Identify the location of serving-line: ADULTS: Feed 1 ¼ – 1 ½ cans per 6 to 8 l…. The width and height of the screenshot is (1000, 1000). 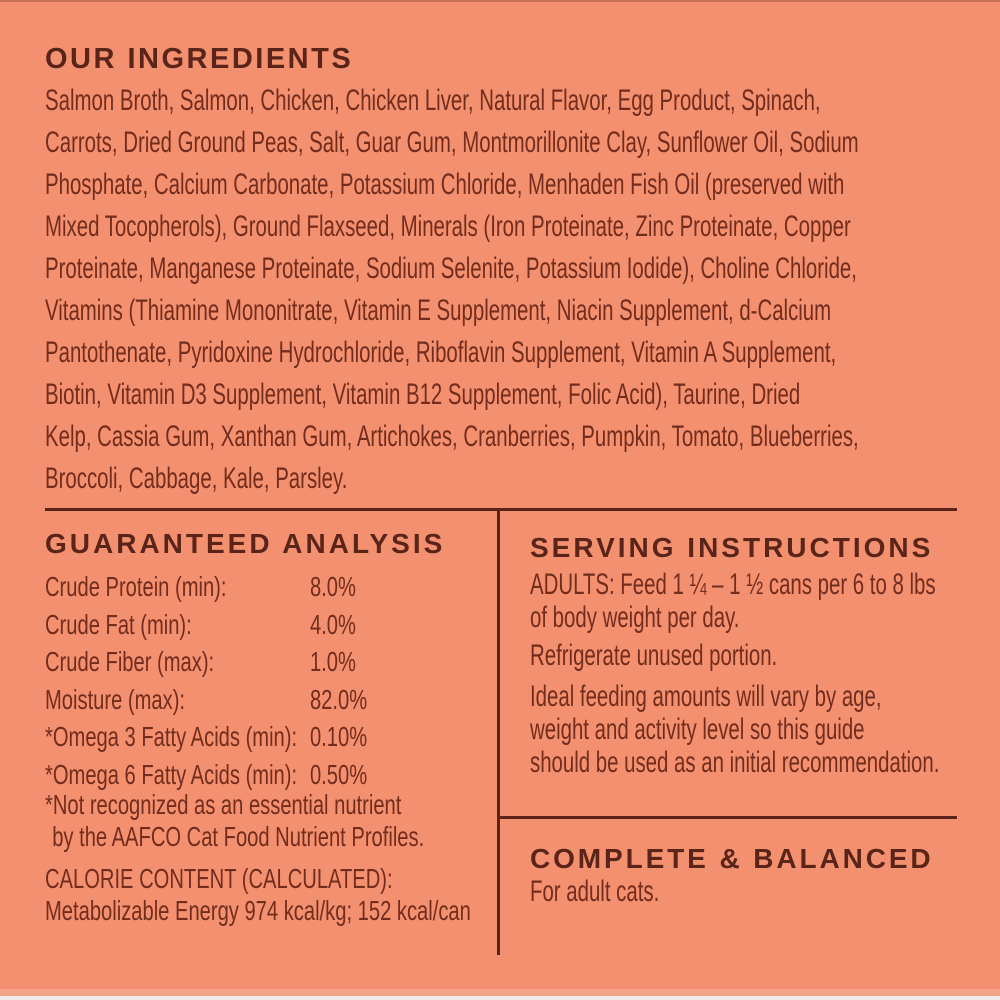
(733, 584).